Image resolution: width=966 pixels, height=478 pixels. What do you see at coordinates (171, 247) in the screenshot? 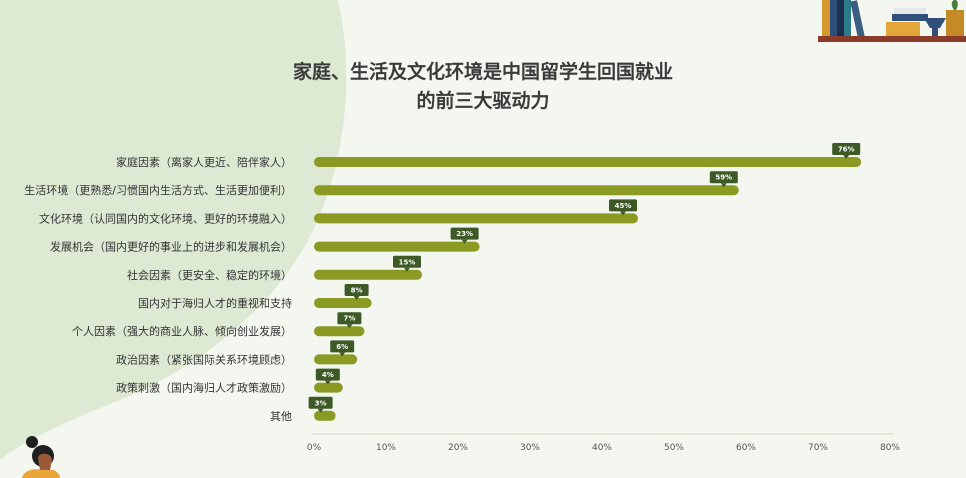
I see `category-label: 发展机会（国内更好的事业上的进步和发展机会）` at bounding box center [171, 247].